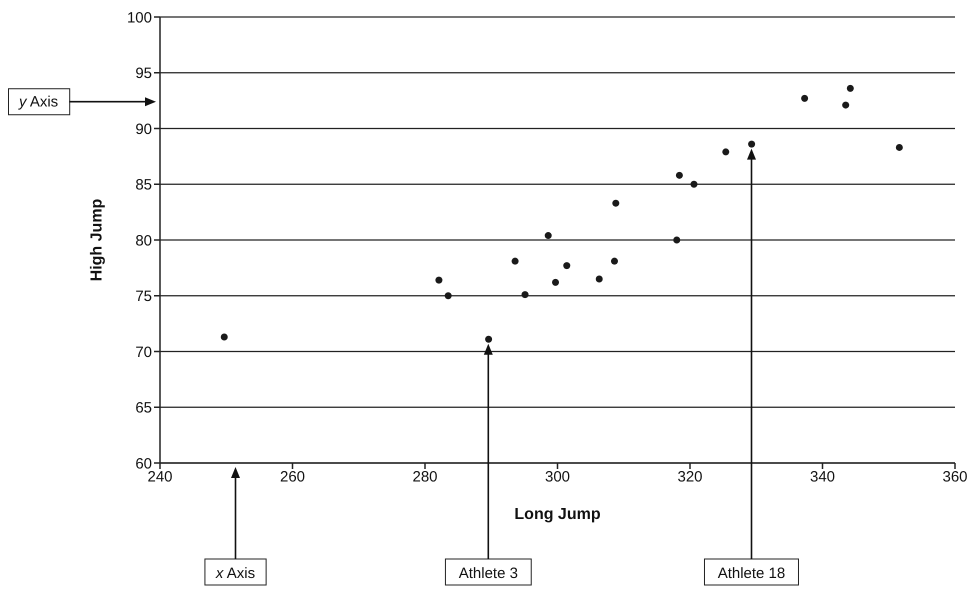 This screenshot has height=594, width=976. What do you see at coordinates (97, 240) in the screenshot?
I see `y-axis-title: High Jump` at bounding box center [97, 240].